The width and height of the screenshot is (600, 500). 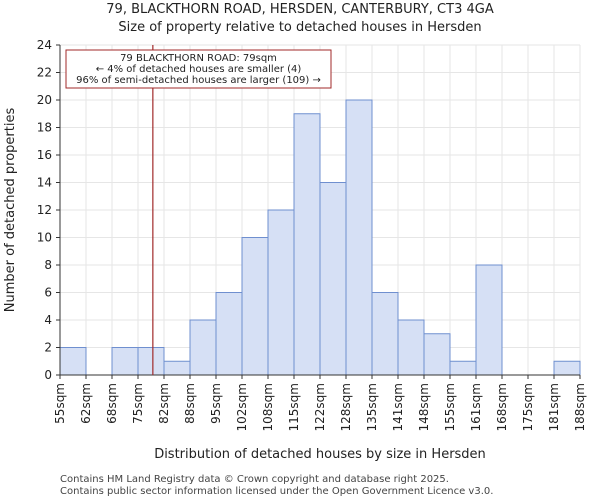 What do you see at coordinates (372, 407) in the screenshot?
I see `x-tick-label: 135sqm` at bounding box center [372, 407].